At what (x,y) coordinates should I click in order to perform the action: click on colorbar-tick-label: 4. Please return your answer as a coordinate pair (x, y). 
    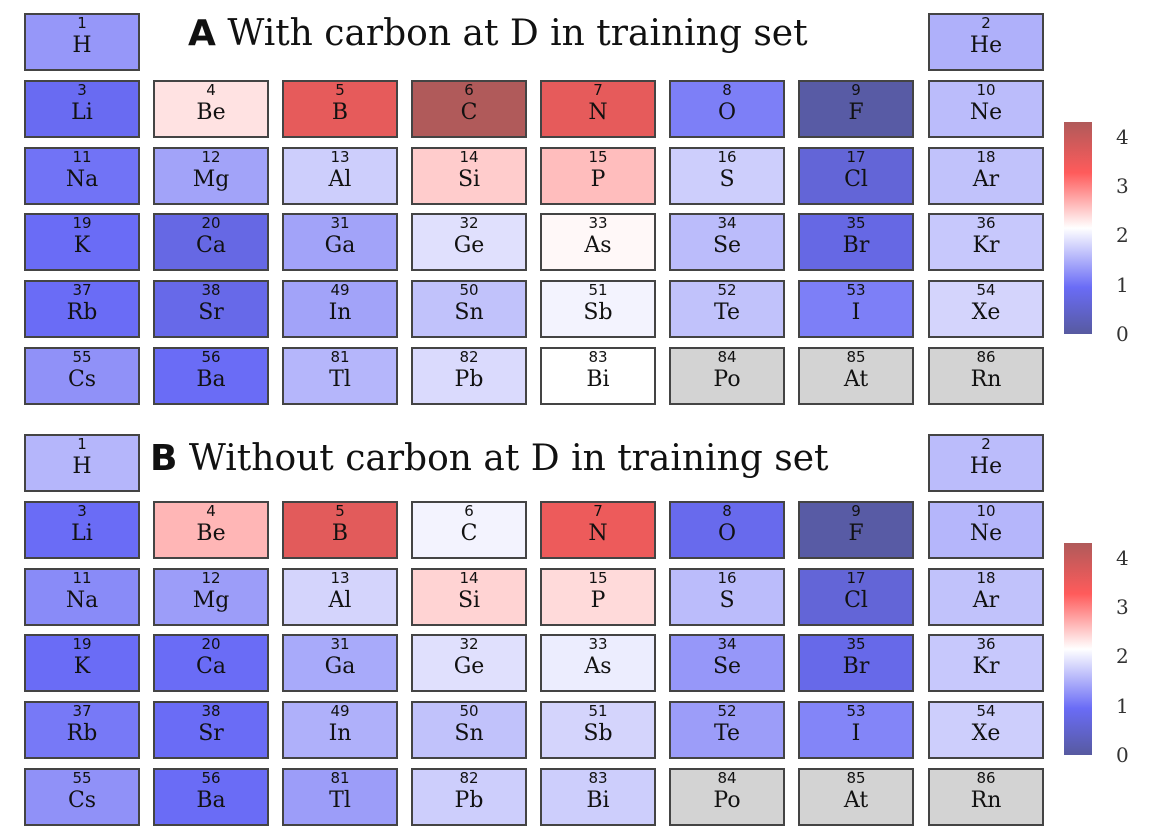
    Looking at the image, I should click on (1122, 557).